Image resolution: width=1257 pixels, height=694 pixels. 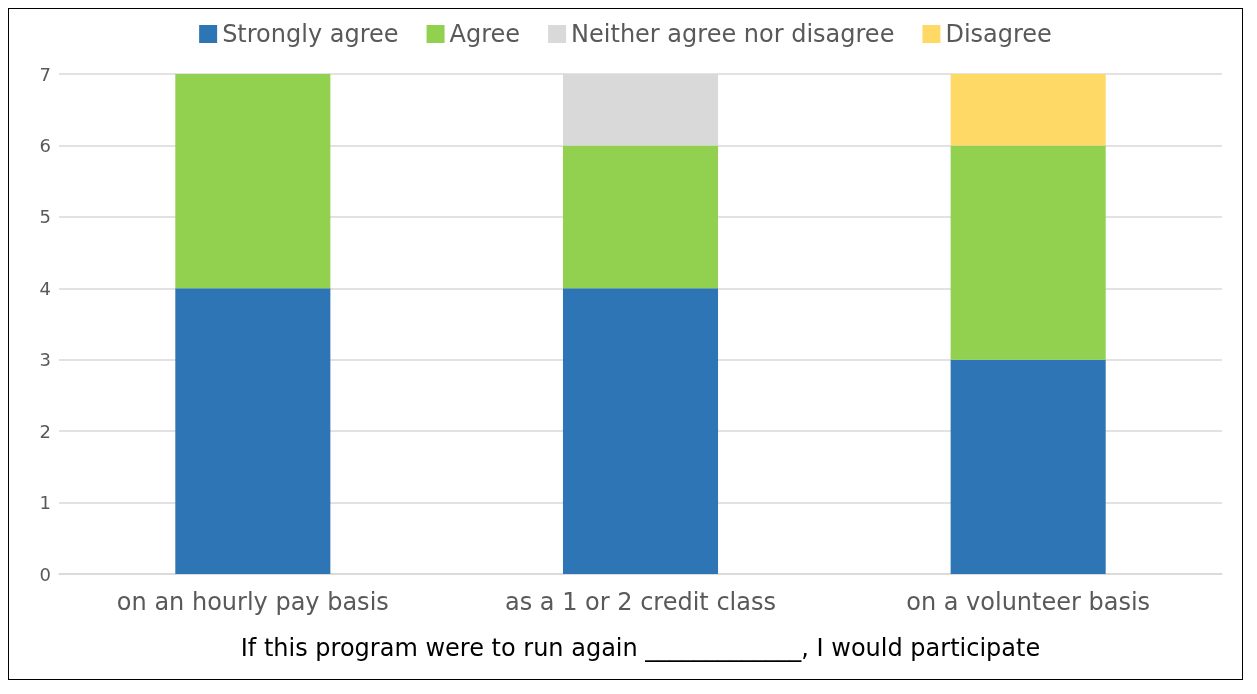 I want to click on x-tick-label: as a 1 or 2 credit class, so click(x=640, y=602).